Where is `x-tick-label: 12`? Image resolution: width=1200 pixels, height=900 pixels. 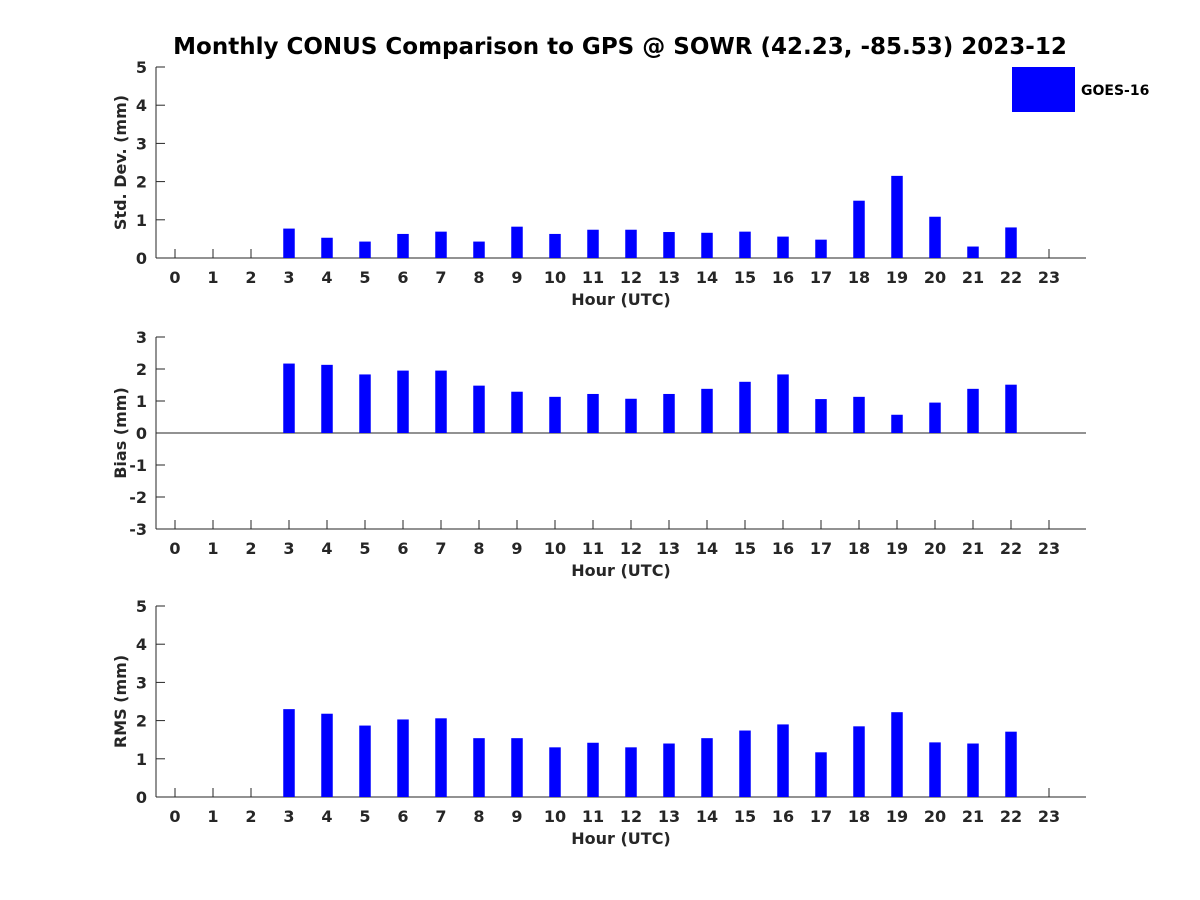 x-tick-label: 12 is located at coordinates (631, 816).